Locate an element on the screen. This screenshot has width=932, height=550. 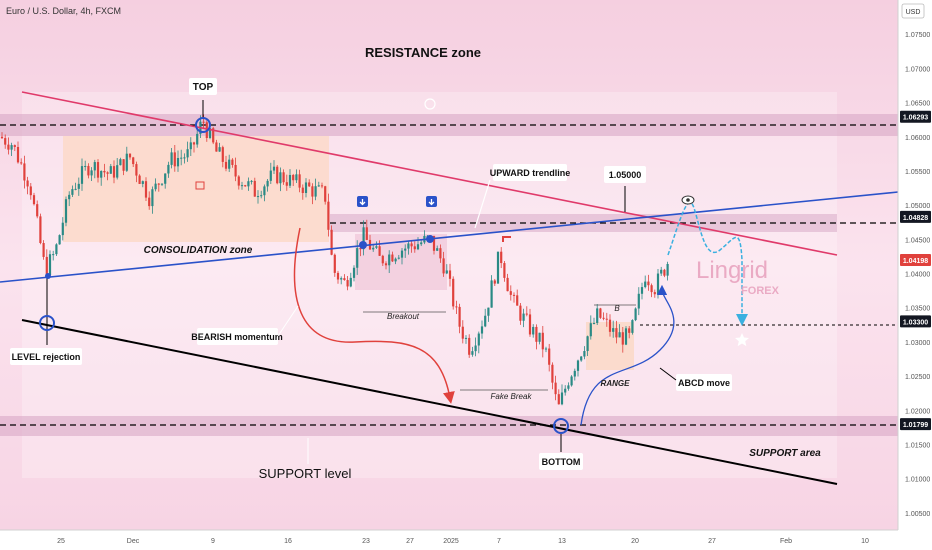
bottom-label: BOTTOM is located at coordinates (561, 462).